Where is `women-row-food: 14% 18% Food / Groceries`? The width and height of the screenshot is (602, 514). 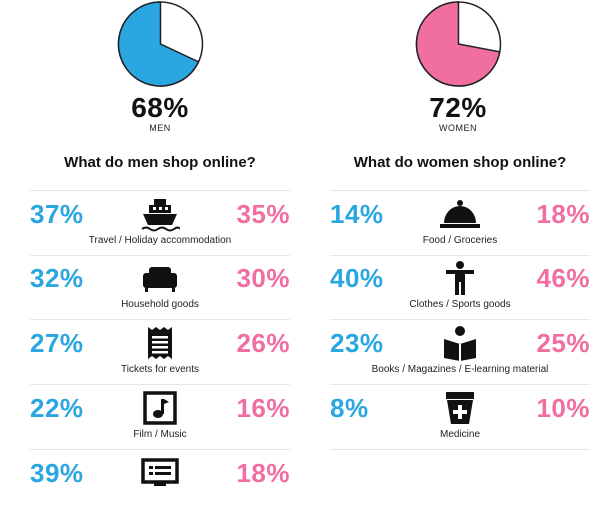
women-row-food: 14% 18% Food / Groceries is located at coordinates (460, 223).